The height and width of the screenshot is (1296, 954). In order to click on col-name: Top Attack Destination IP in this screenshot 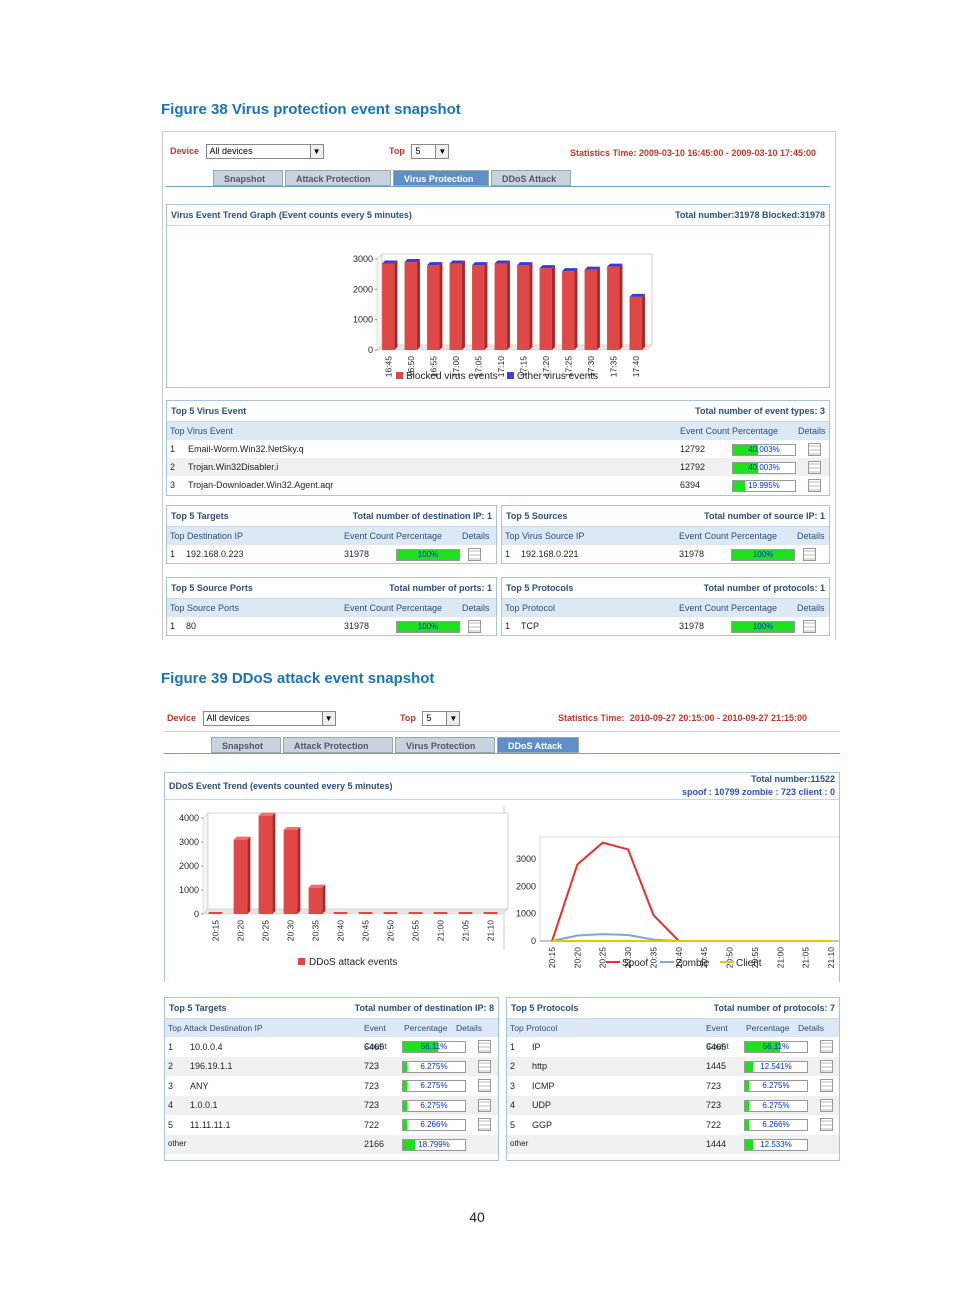, I will do `click(215, 1028)`.